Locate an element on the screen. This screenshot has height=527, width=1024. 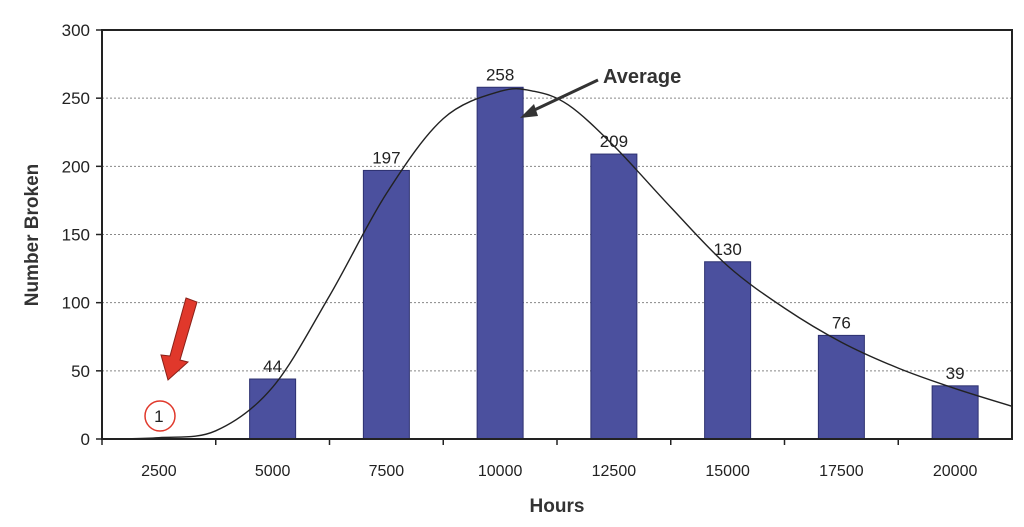
data-label: 130 is located at coordinates (727, 249).